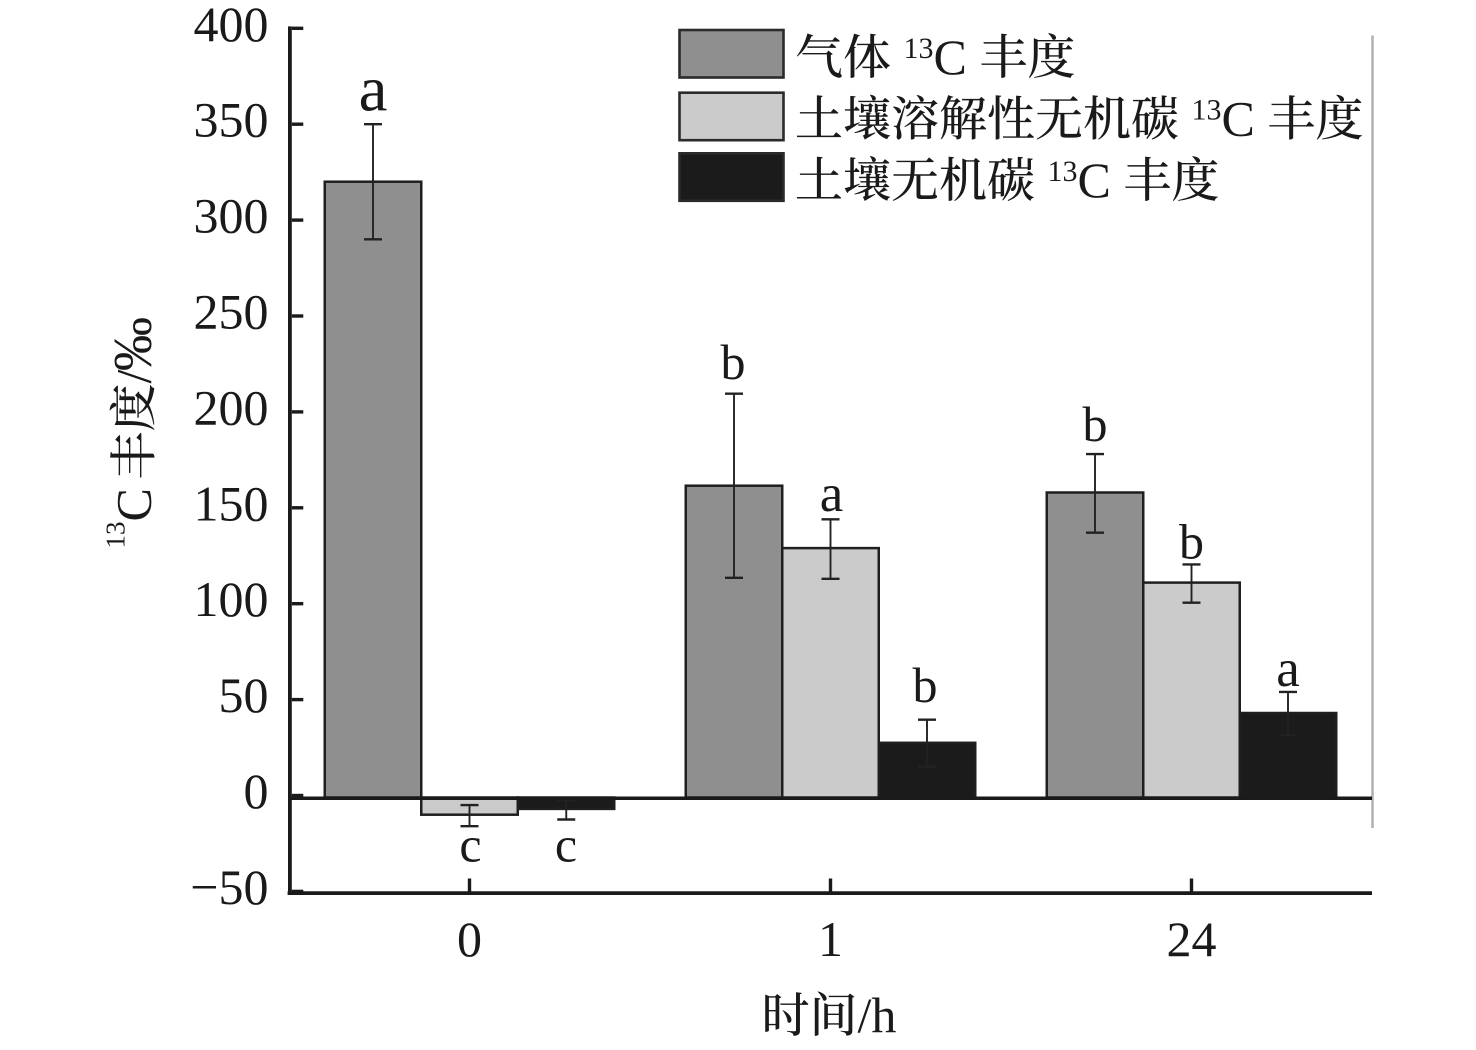 The image size is (1476, 1050). I want to click on svg-text: 250, so click(231, 312).